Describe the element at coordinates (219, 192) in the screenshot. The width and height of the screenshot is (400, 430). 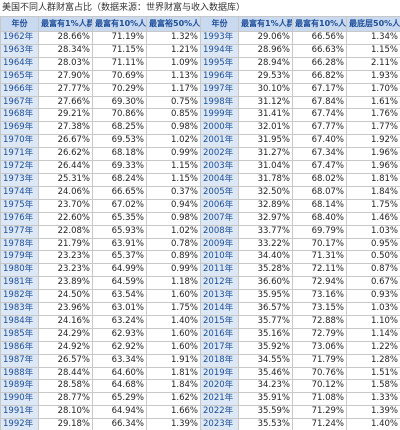
I see `year-cell: 2005年` at that location.